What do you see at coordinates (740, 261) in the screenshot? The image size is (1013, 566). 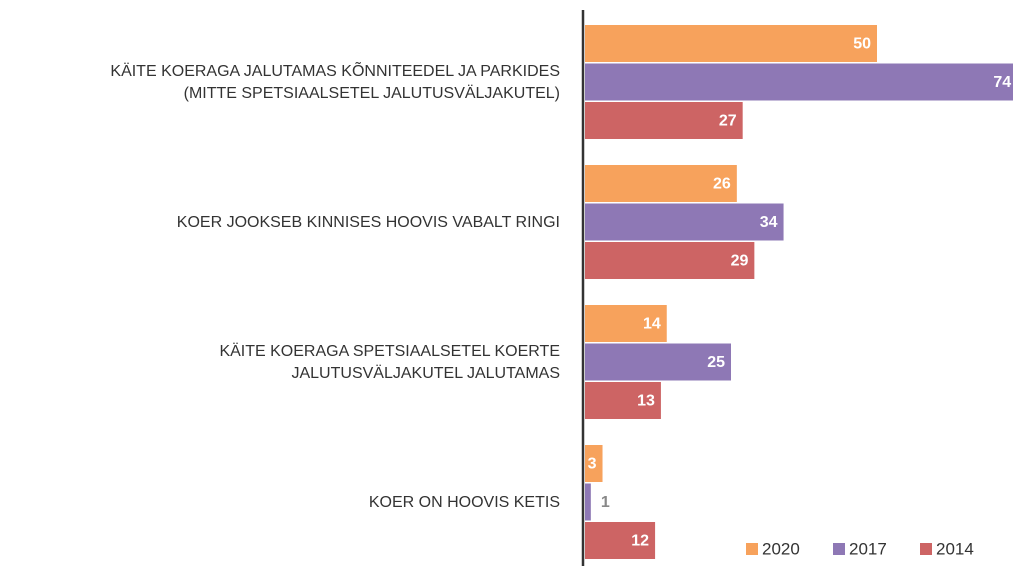 I see `data-label: 29` at bounding box center [740, 261].